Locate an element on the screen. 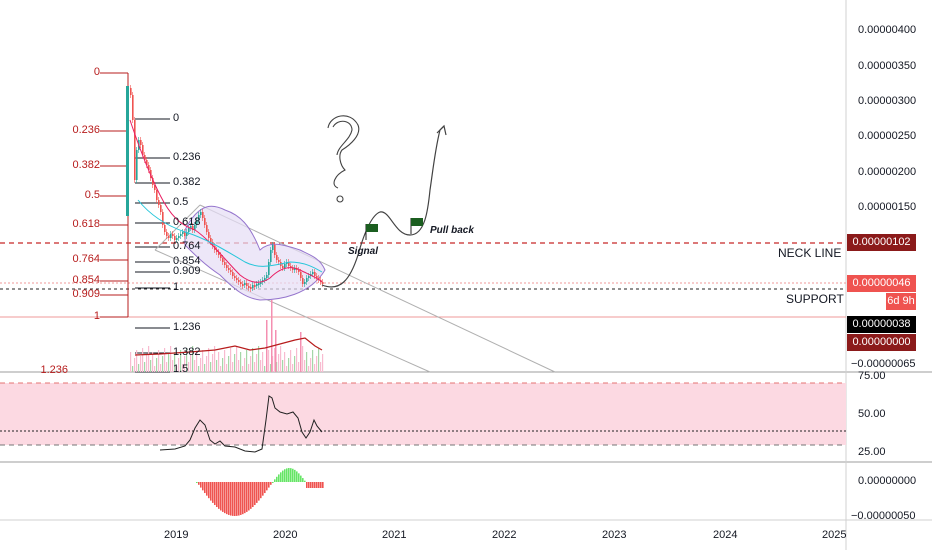  projection-path is located at coordinates (383, 206).